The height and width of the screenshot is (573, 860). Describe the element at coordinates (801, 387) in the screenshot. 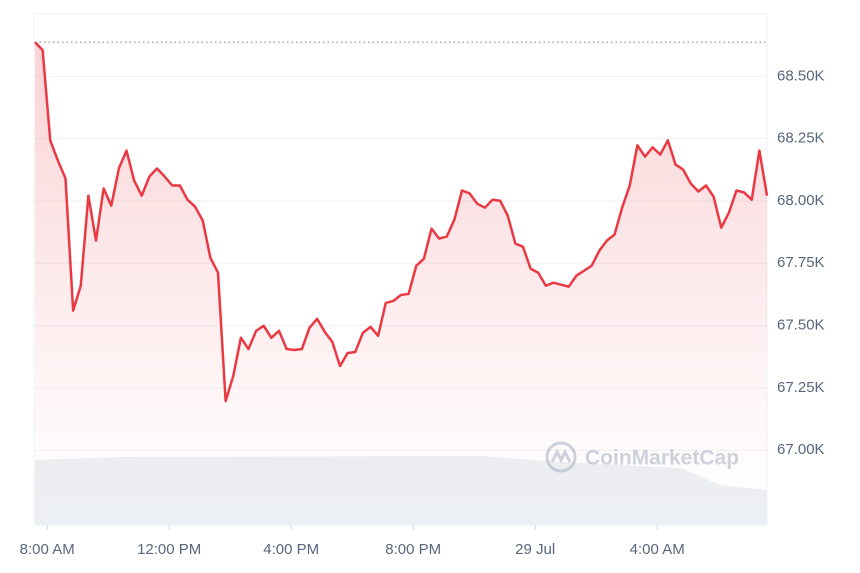

I see `y-tick-label: 67.25K` at that location.